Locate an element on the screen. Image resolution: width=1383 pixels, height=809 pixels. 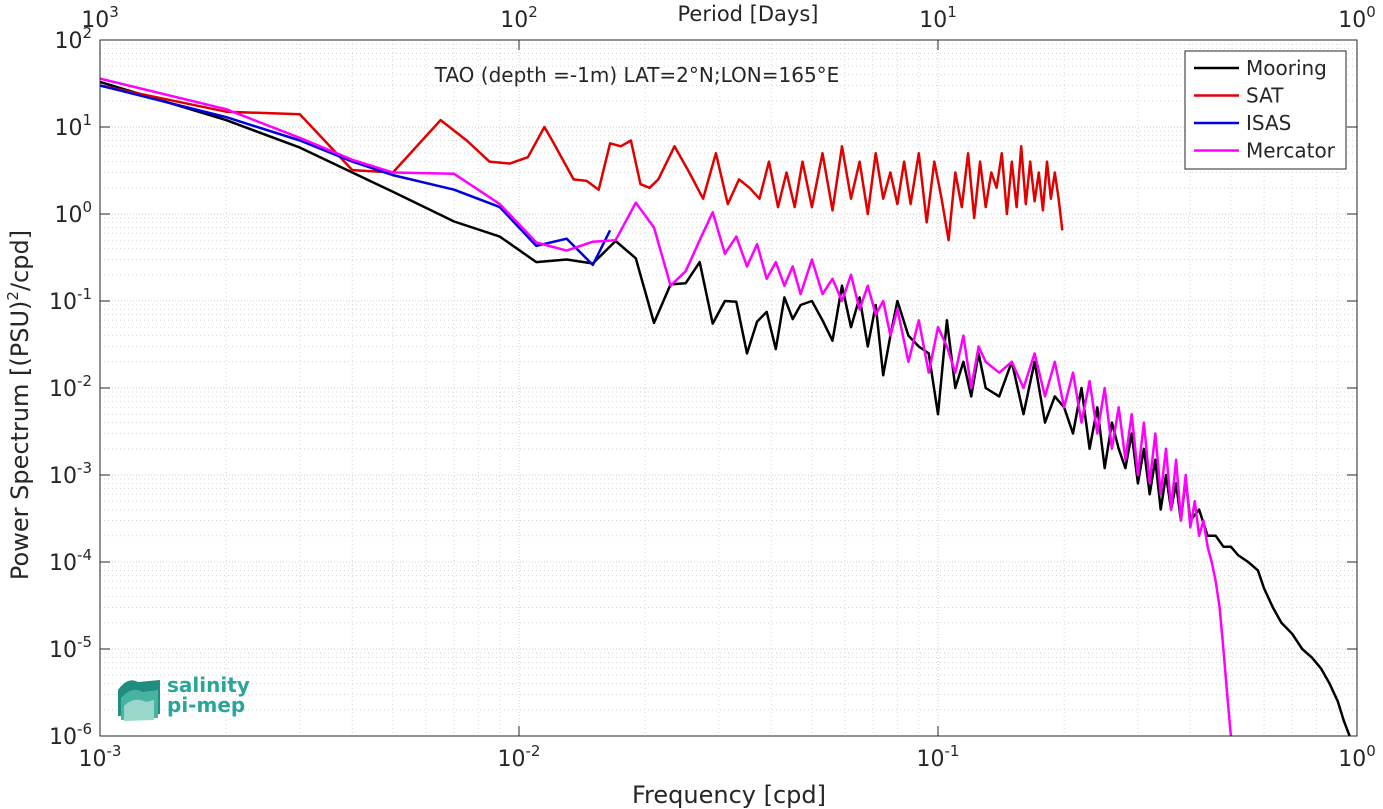
y-axis-label-exponent: 2 is located at coordinates (13, 296).